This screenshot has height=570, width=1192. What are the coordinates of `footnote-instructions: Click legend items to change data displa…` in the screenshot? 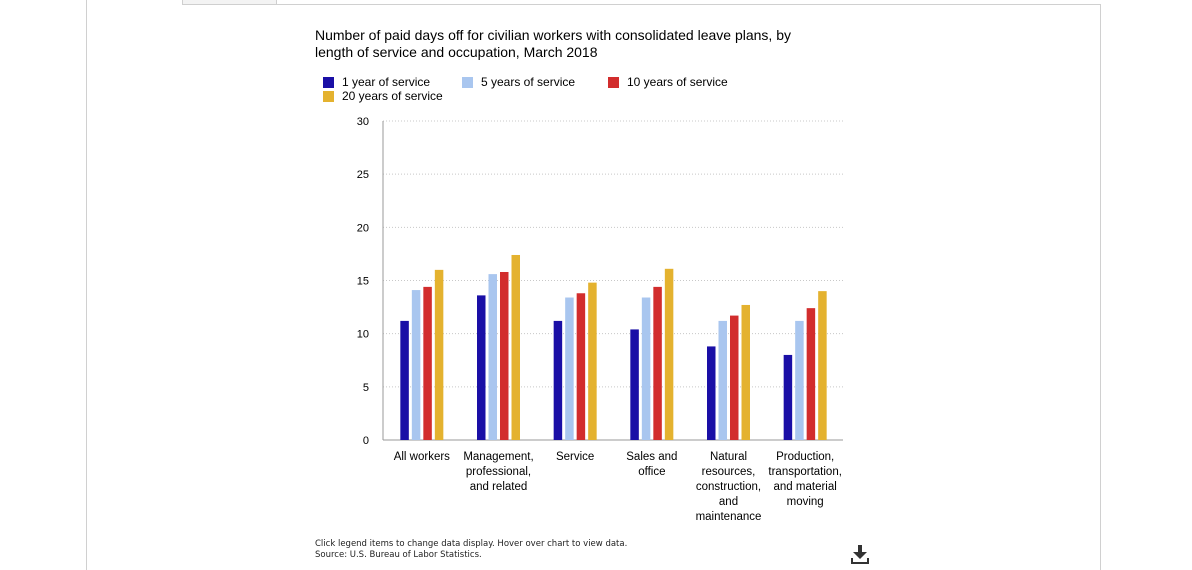 It's located at (471, 544).